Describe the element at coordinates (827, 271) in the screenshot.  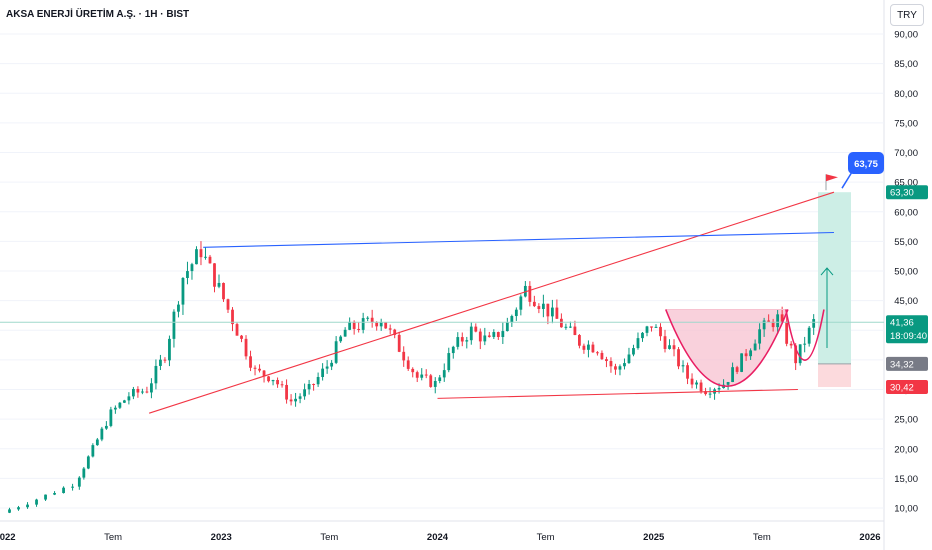
I see `target-arrow-head` at that location.